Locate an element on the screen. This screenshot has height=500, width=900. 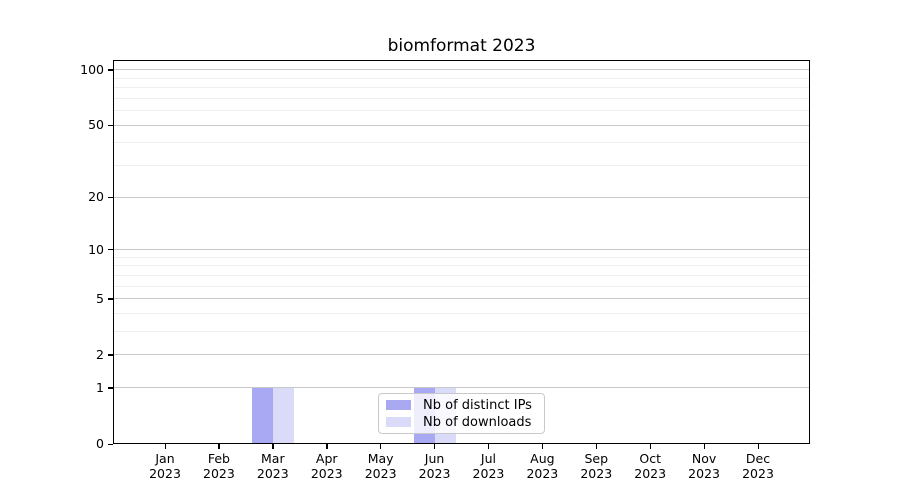
x-tick-label-line: Apr is located at coordinates (326, 458).